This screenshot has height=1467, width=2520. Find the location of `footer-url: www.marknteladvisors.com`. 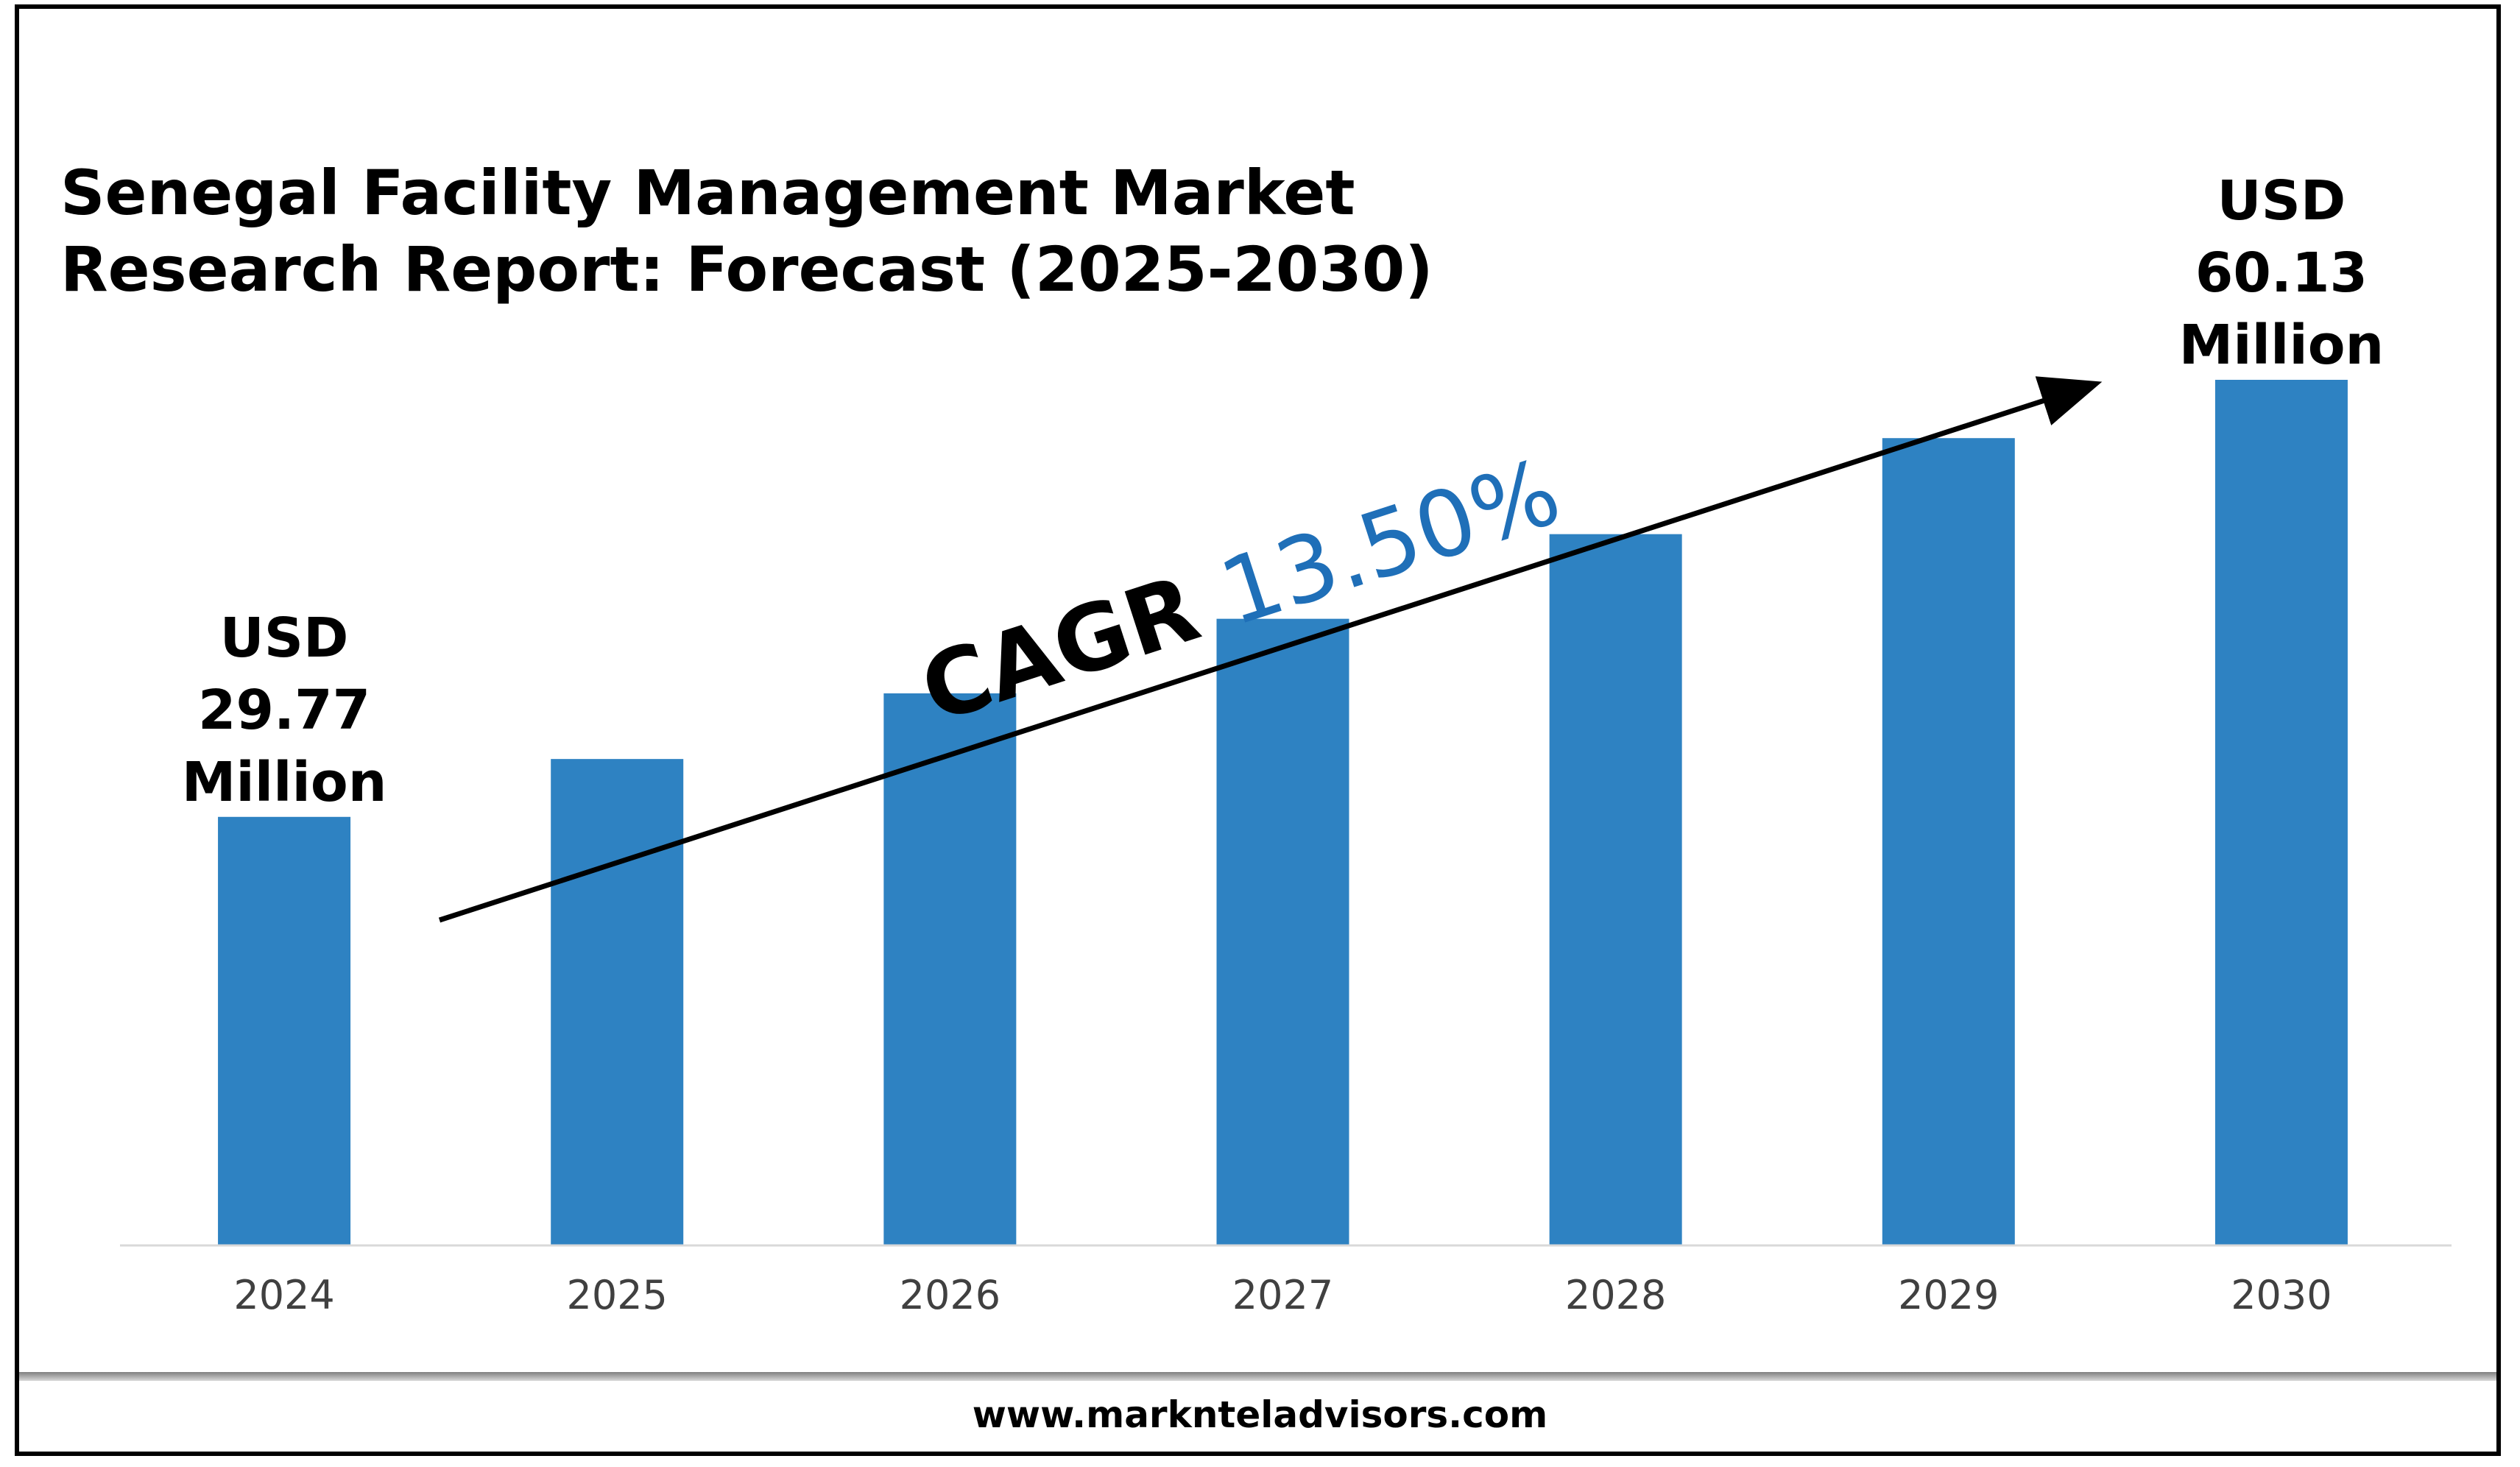

footer-url: www.marknteladvisors.com is located at coordinates (1260, 1414).